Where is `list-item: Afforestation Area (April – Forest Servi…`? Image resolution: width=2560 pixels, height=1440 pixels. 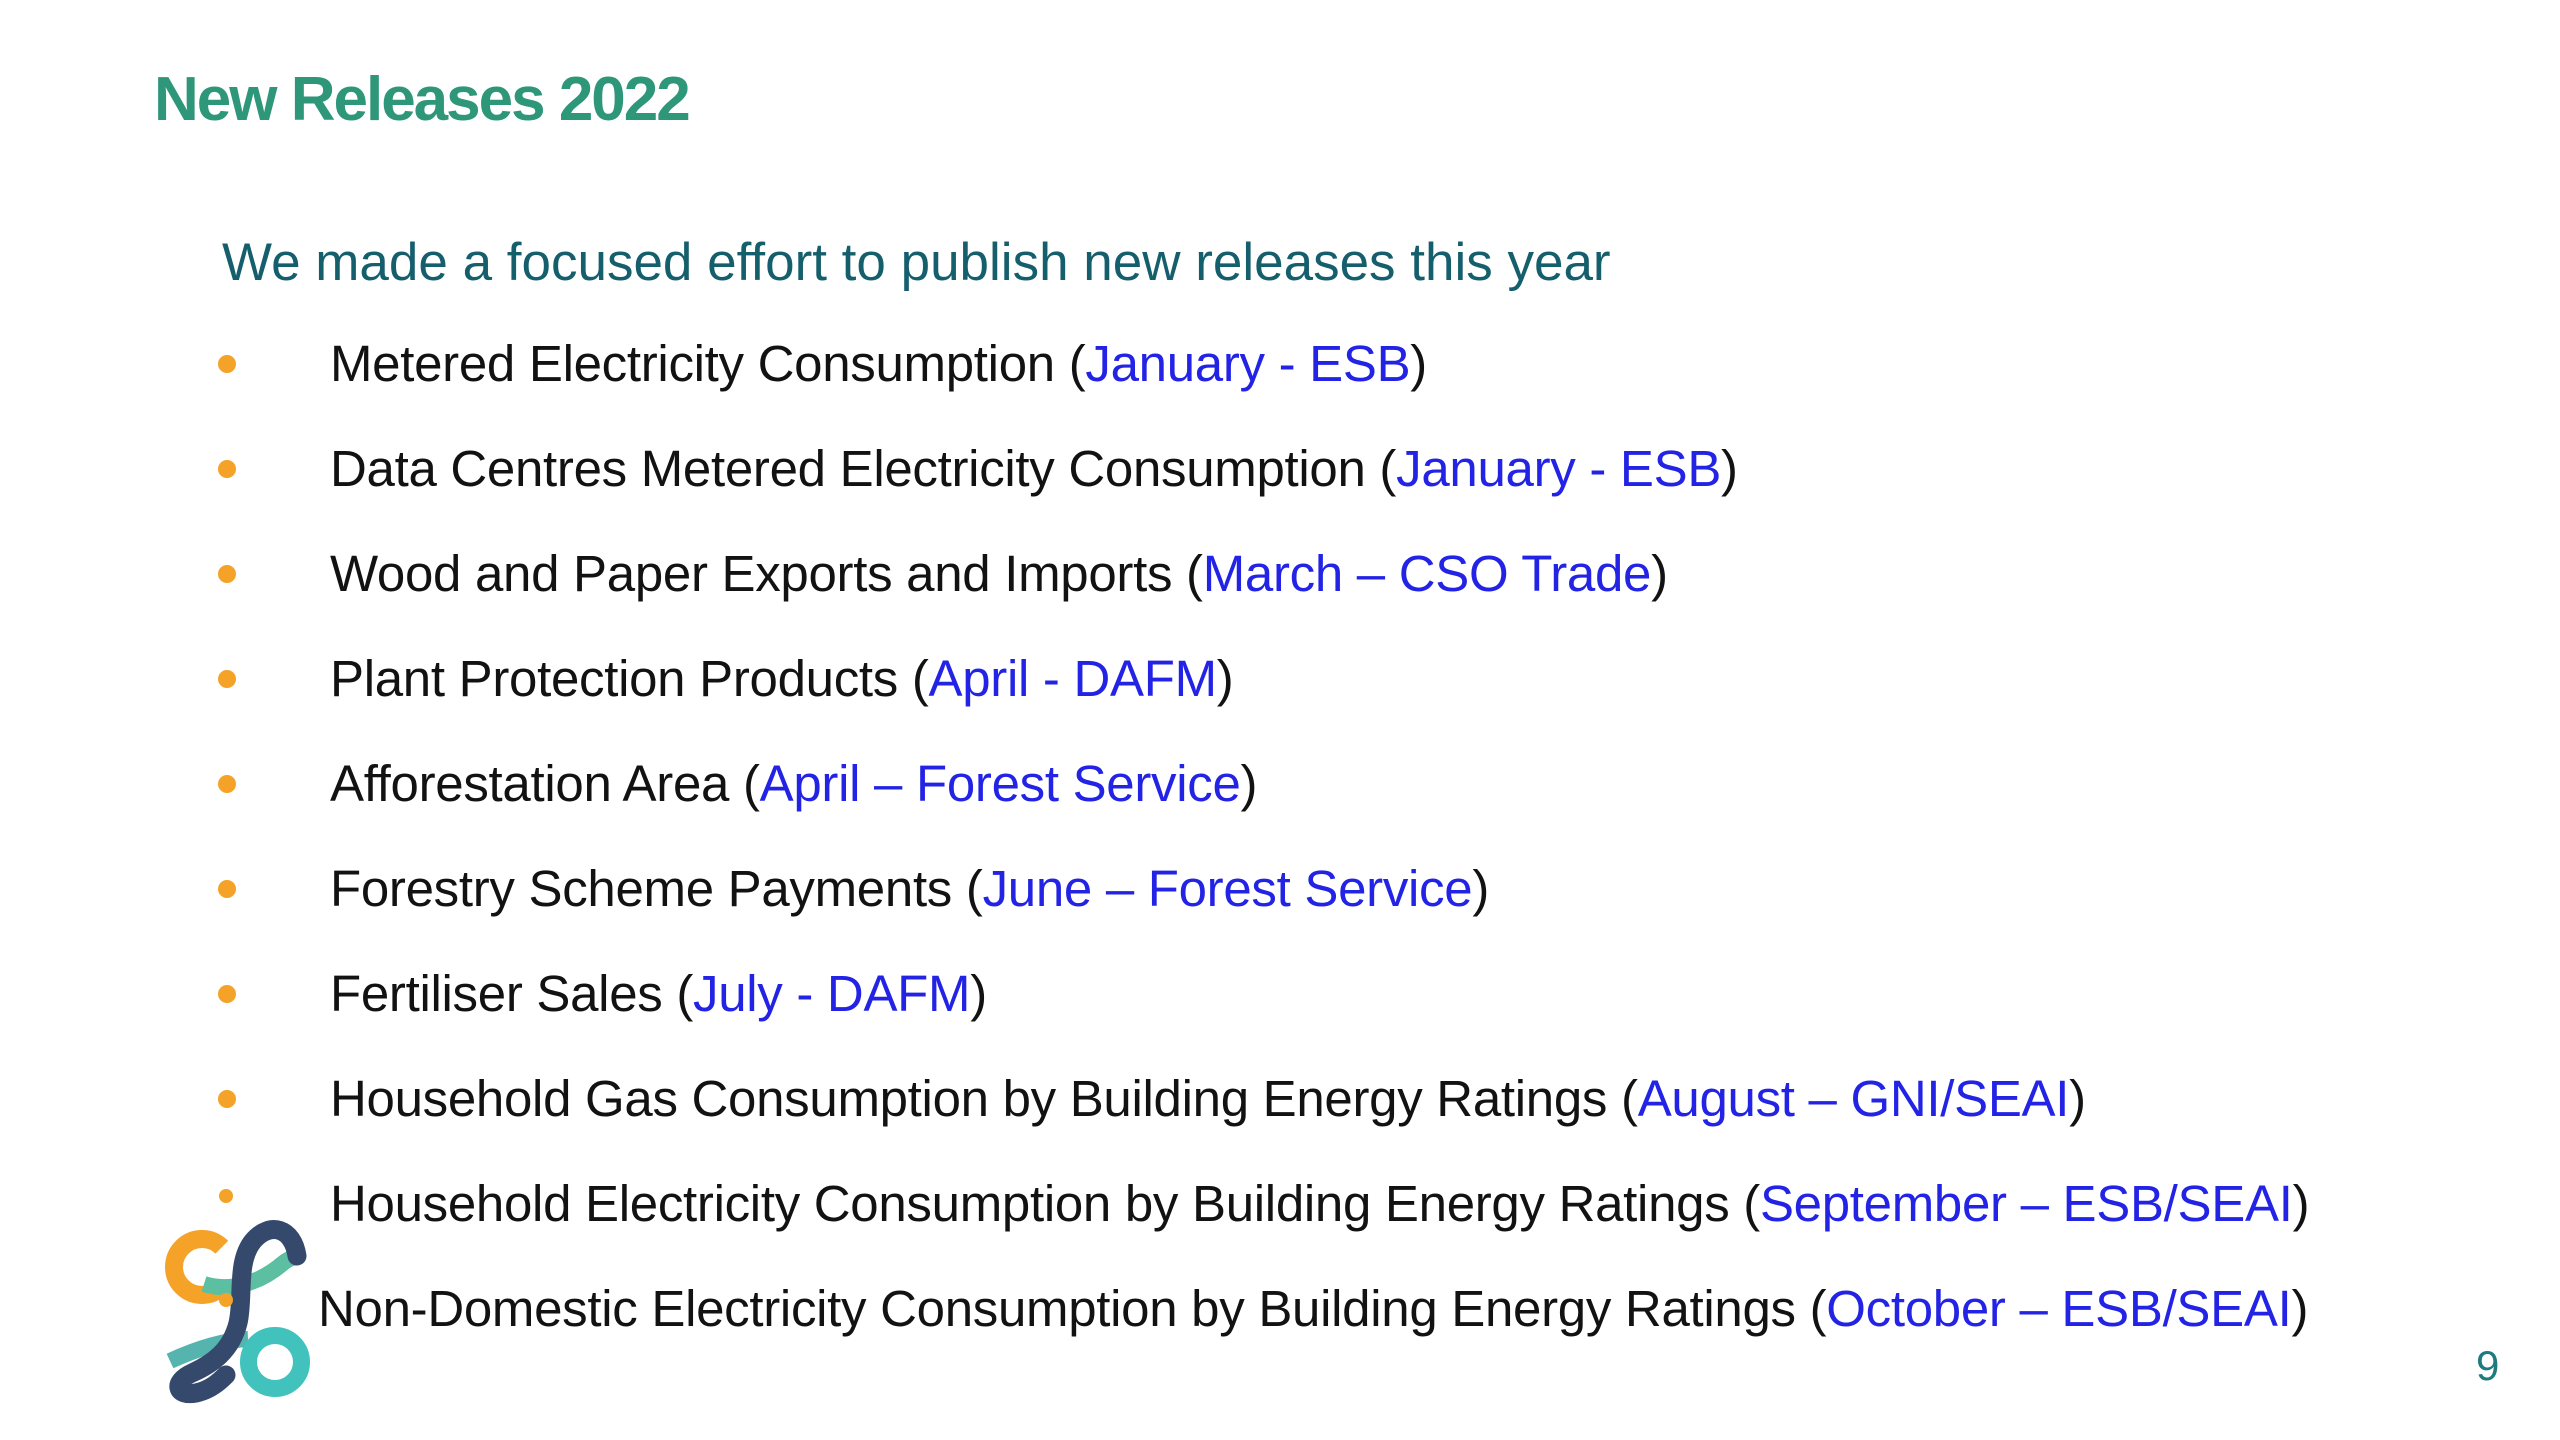
list-item: Afforestation Area (April – Forest Servi… is located at coordinates (1368, 783).